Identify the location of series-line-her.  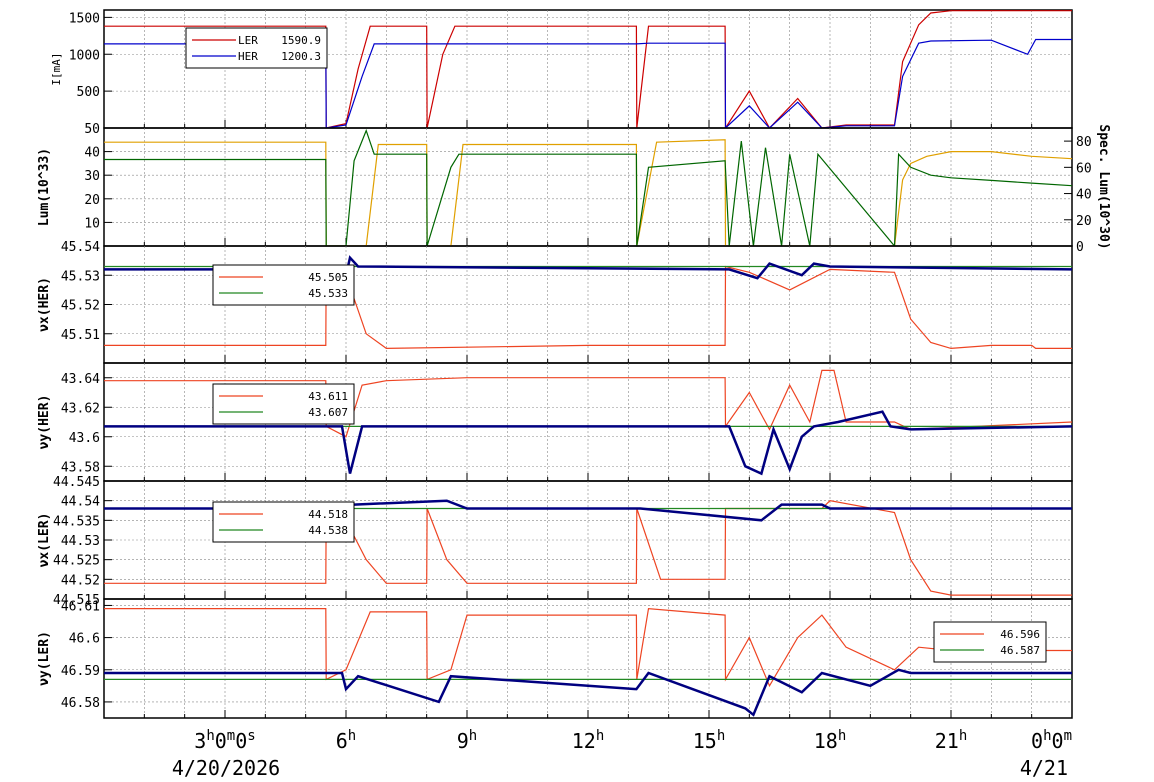
(588, 83).